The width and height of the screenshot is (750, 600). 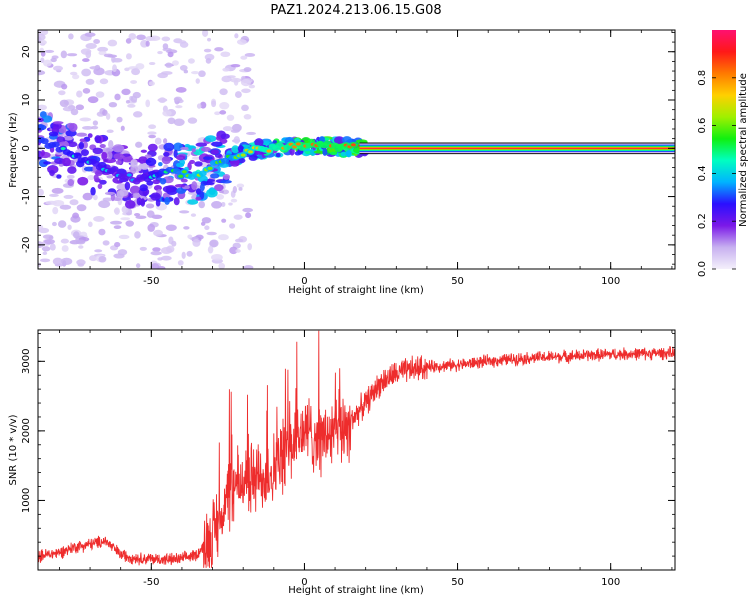 What do you see at coordinates (356, 290) in the screenshot?
I see `spectrogram-xlabel: Height of straight line (km)` at bounding box center [356, 290].